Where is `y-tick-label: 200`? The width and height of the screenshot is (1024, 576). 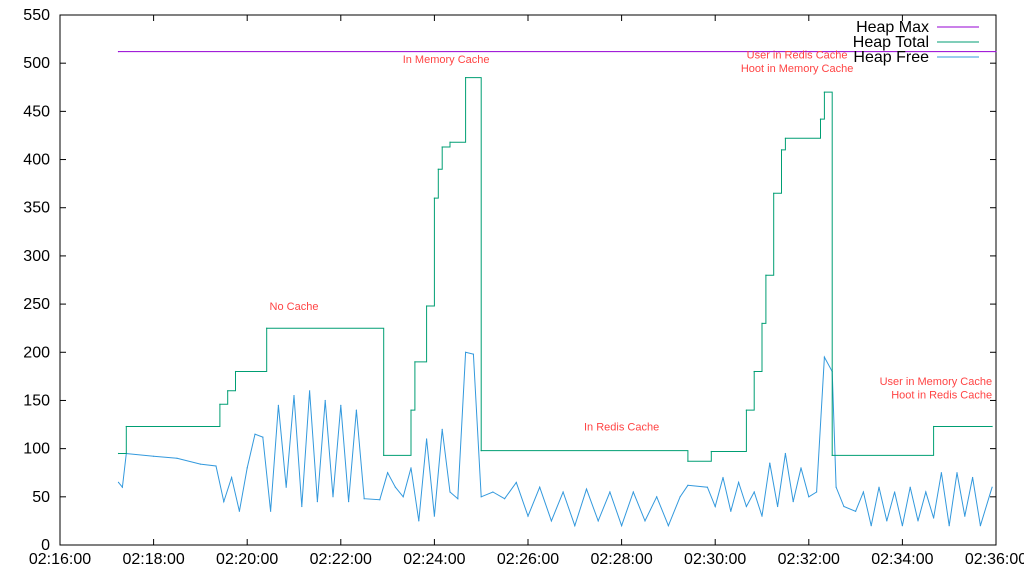 y-tick-label: 200 is located at coordinates (36, 352).